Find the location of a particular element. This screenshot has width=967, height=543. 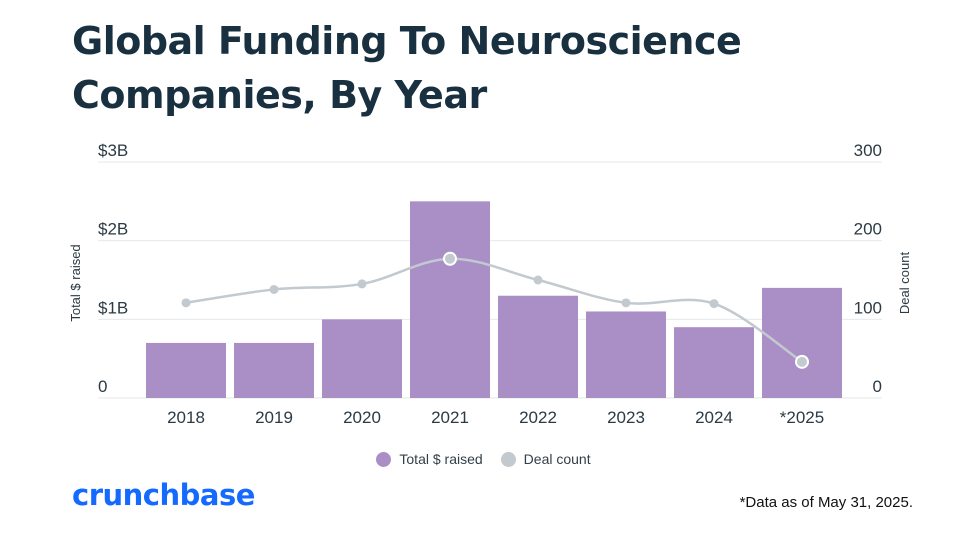

category-label: 2023 is located at coordinates (626, 417).